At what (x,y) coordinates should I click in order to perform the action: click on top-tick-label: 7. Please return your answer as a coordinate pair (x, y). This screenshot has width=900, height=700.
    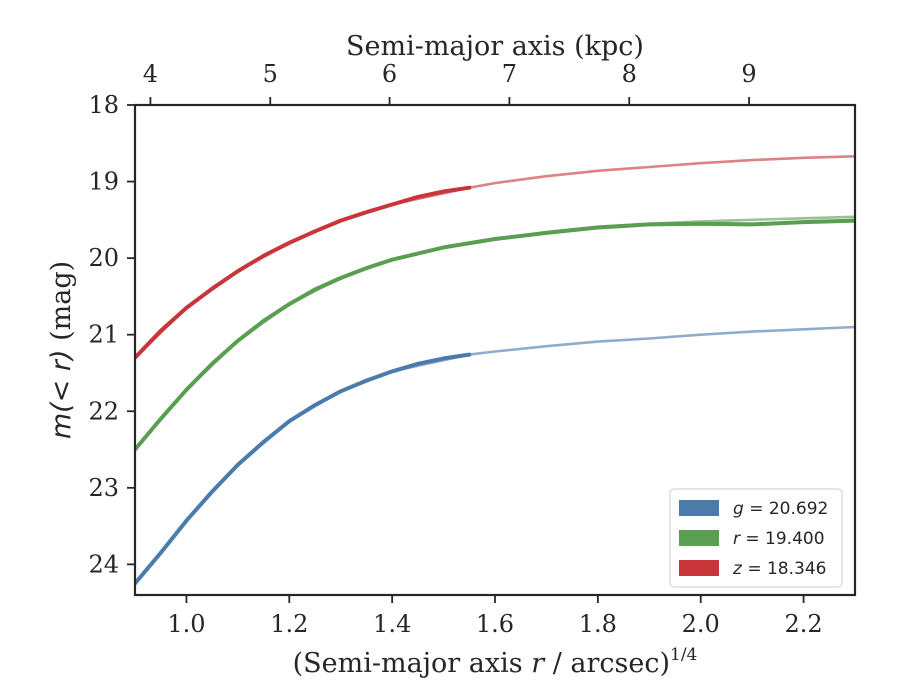
    Looking at the image, I should click on (509, 74).